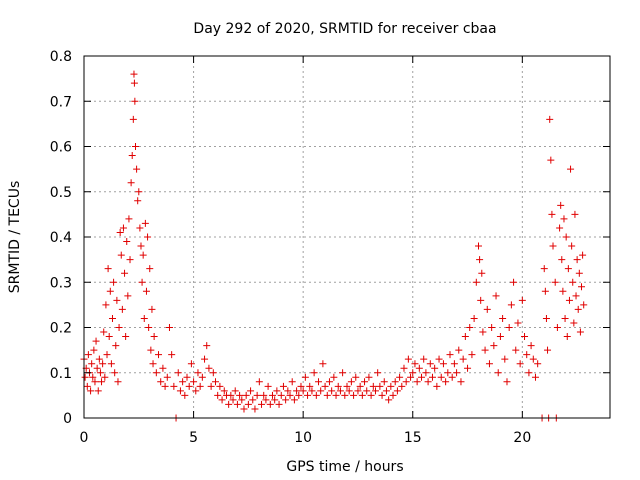  What do you see at coordinates (303, 438) in the screenshot?
I see `x-tick-label: 10` at bounding box center [303, 438].